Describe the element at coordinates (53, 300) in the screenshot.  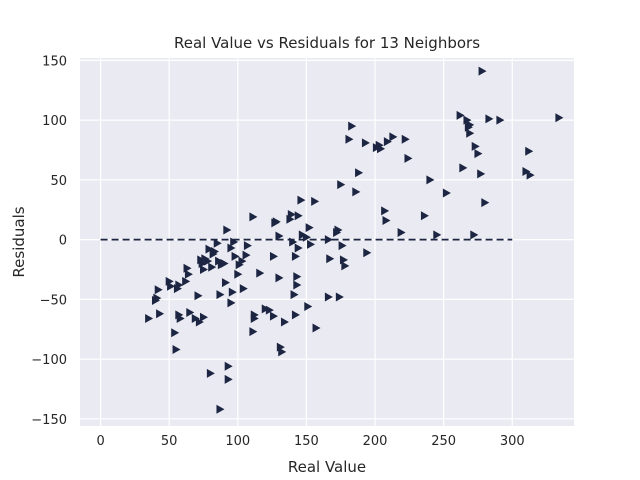
I see `y-tick-label: −50` at that location.